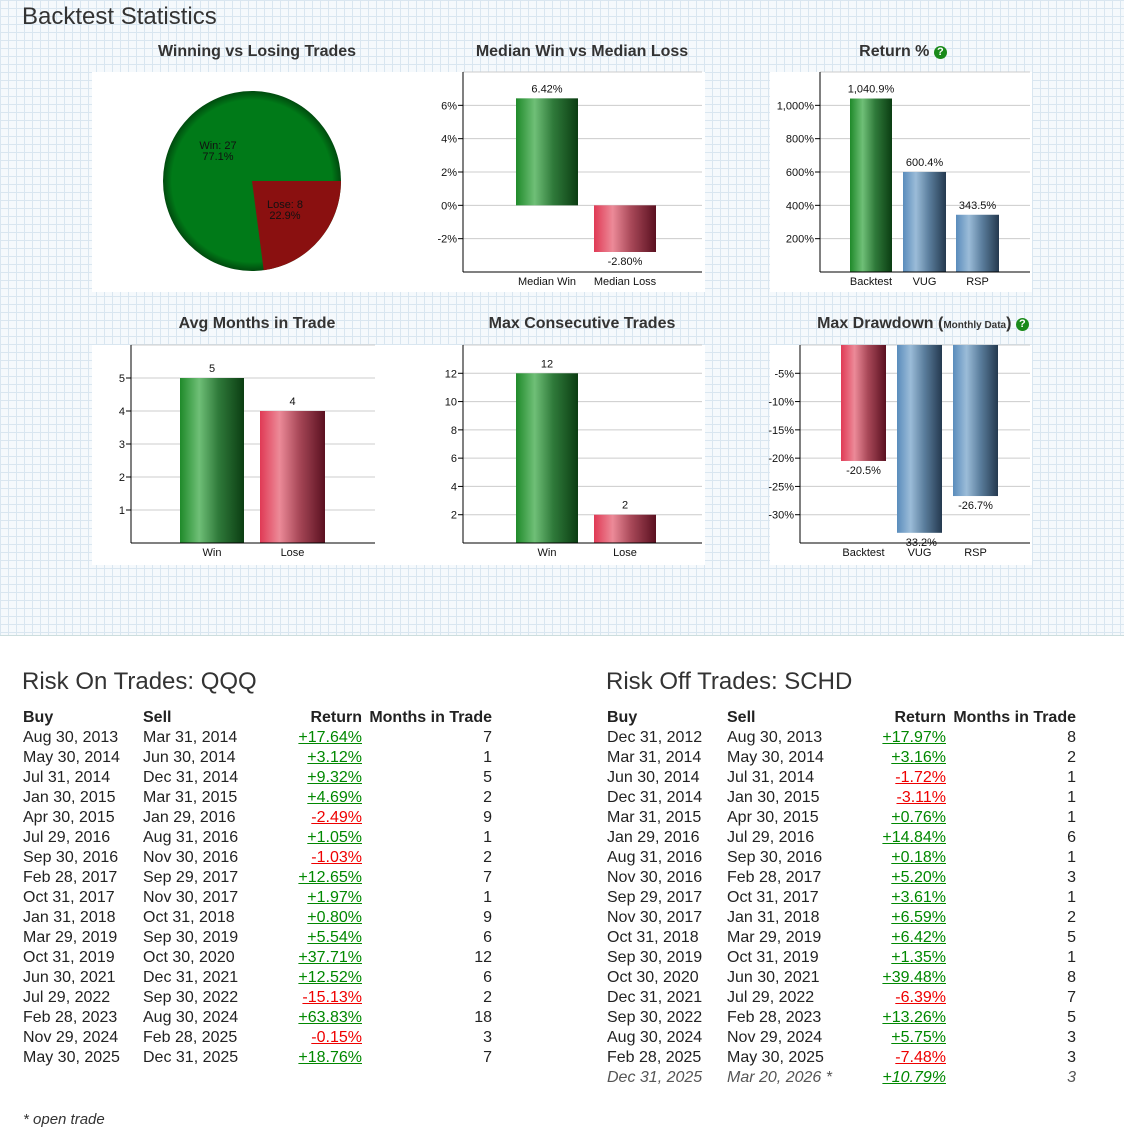  I want to click on table-row: Oct 31, 2018 Mar 29, 2019 +6.42% 5, so click(841, 938).